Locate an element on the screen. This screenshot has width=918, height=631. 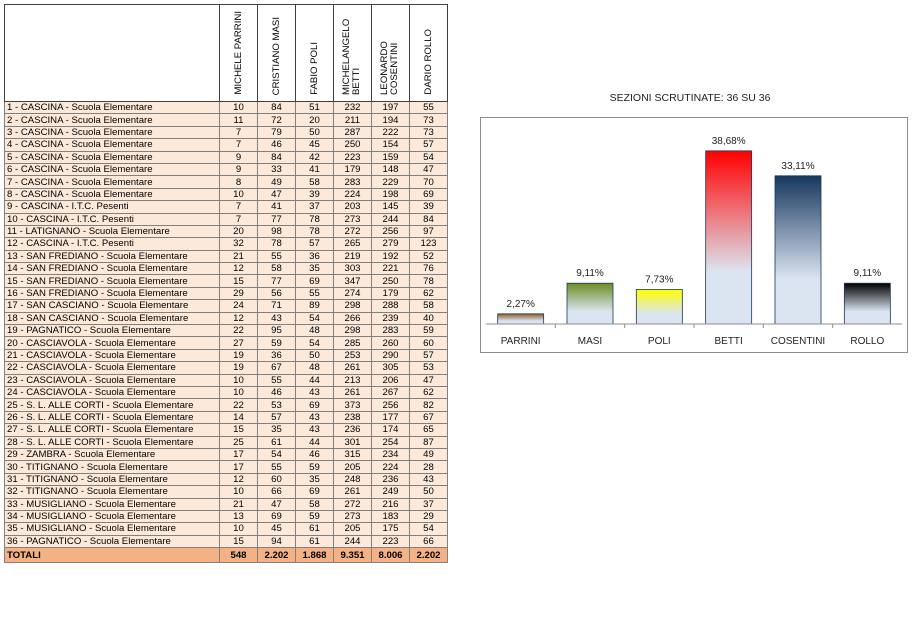
vote-count: 20 is located at coordinates (238, 231).